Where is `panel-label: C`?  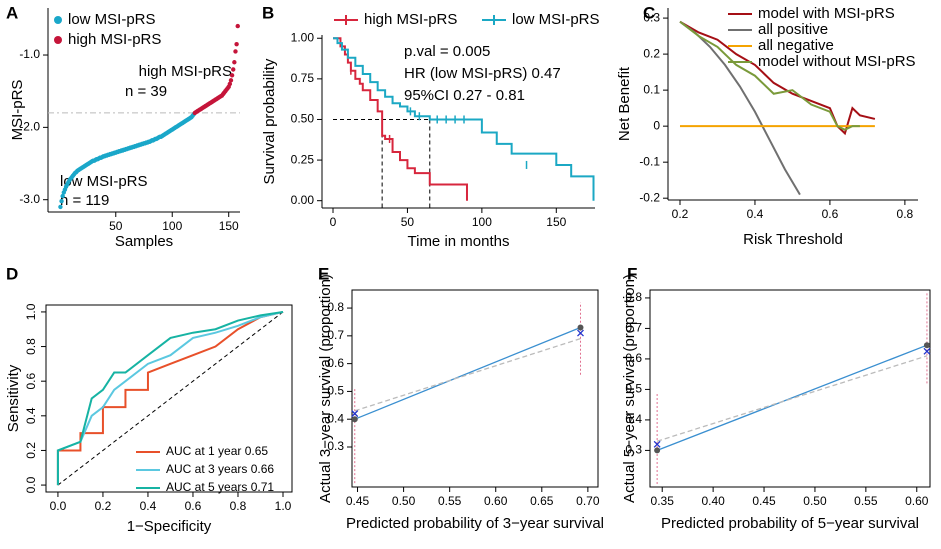 panel-label: C is located at coordinates (649, 12).